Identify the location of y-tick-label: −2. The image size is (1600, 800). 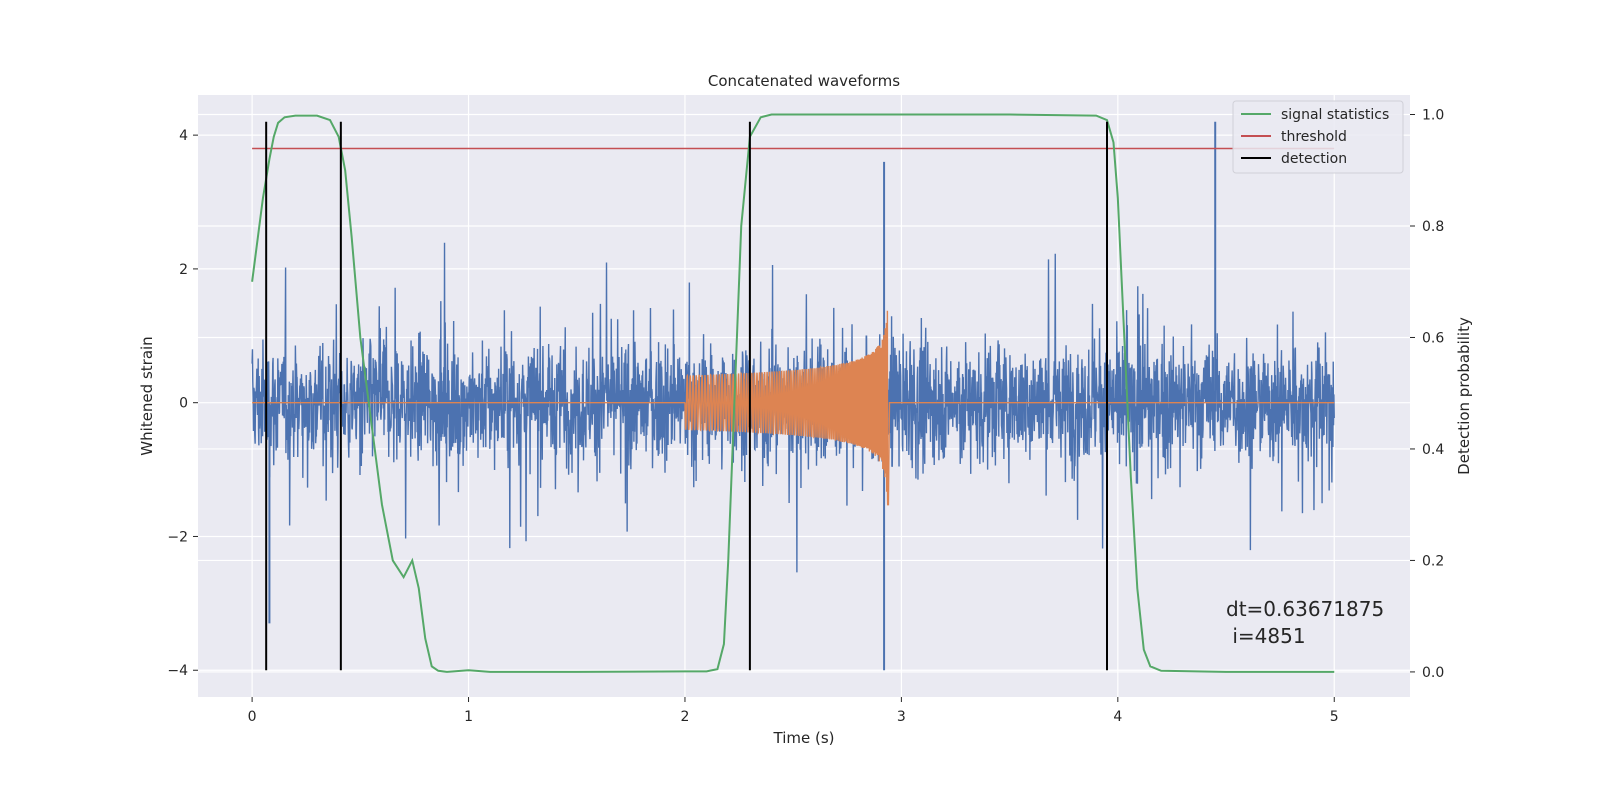
(177, 537).